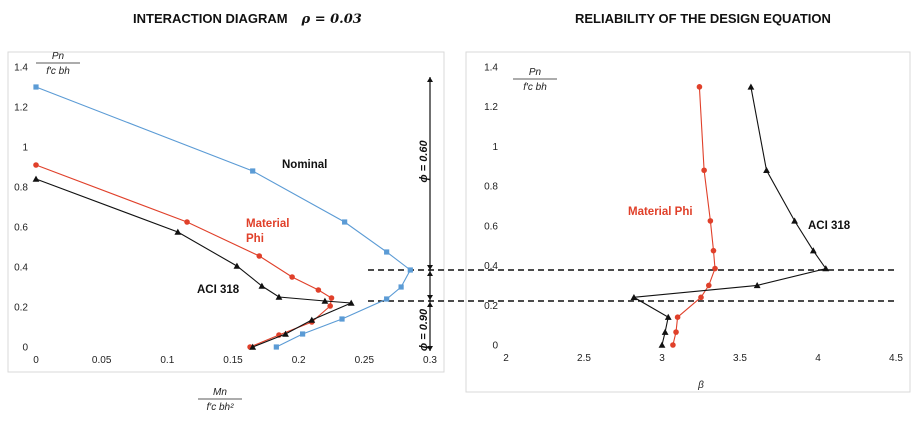 The image size is (918, 425). Describe the element at coordinates (491, 187) in the screenshot. I see `right-y-tick-label: 0.8` at that location.